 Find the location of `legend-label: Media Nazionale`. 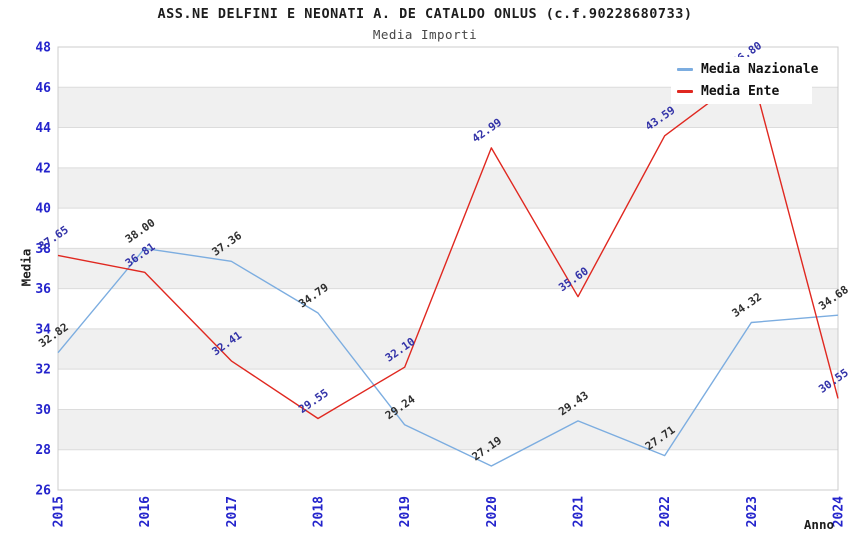

legend-label: Media Nazionale is located at coordinates (760, 69).